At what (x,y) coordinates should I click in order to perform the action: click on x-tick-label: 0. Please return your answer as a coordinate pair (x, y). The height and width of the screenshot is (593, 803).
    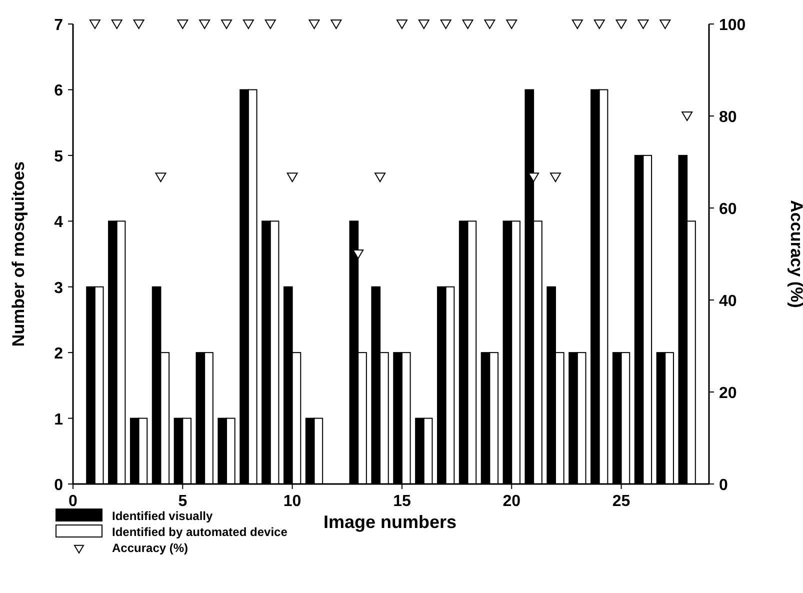
    Looking at the image, I should click on (73, 501).